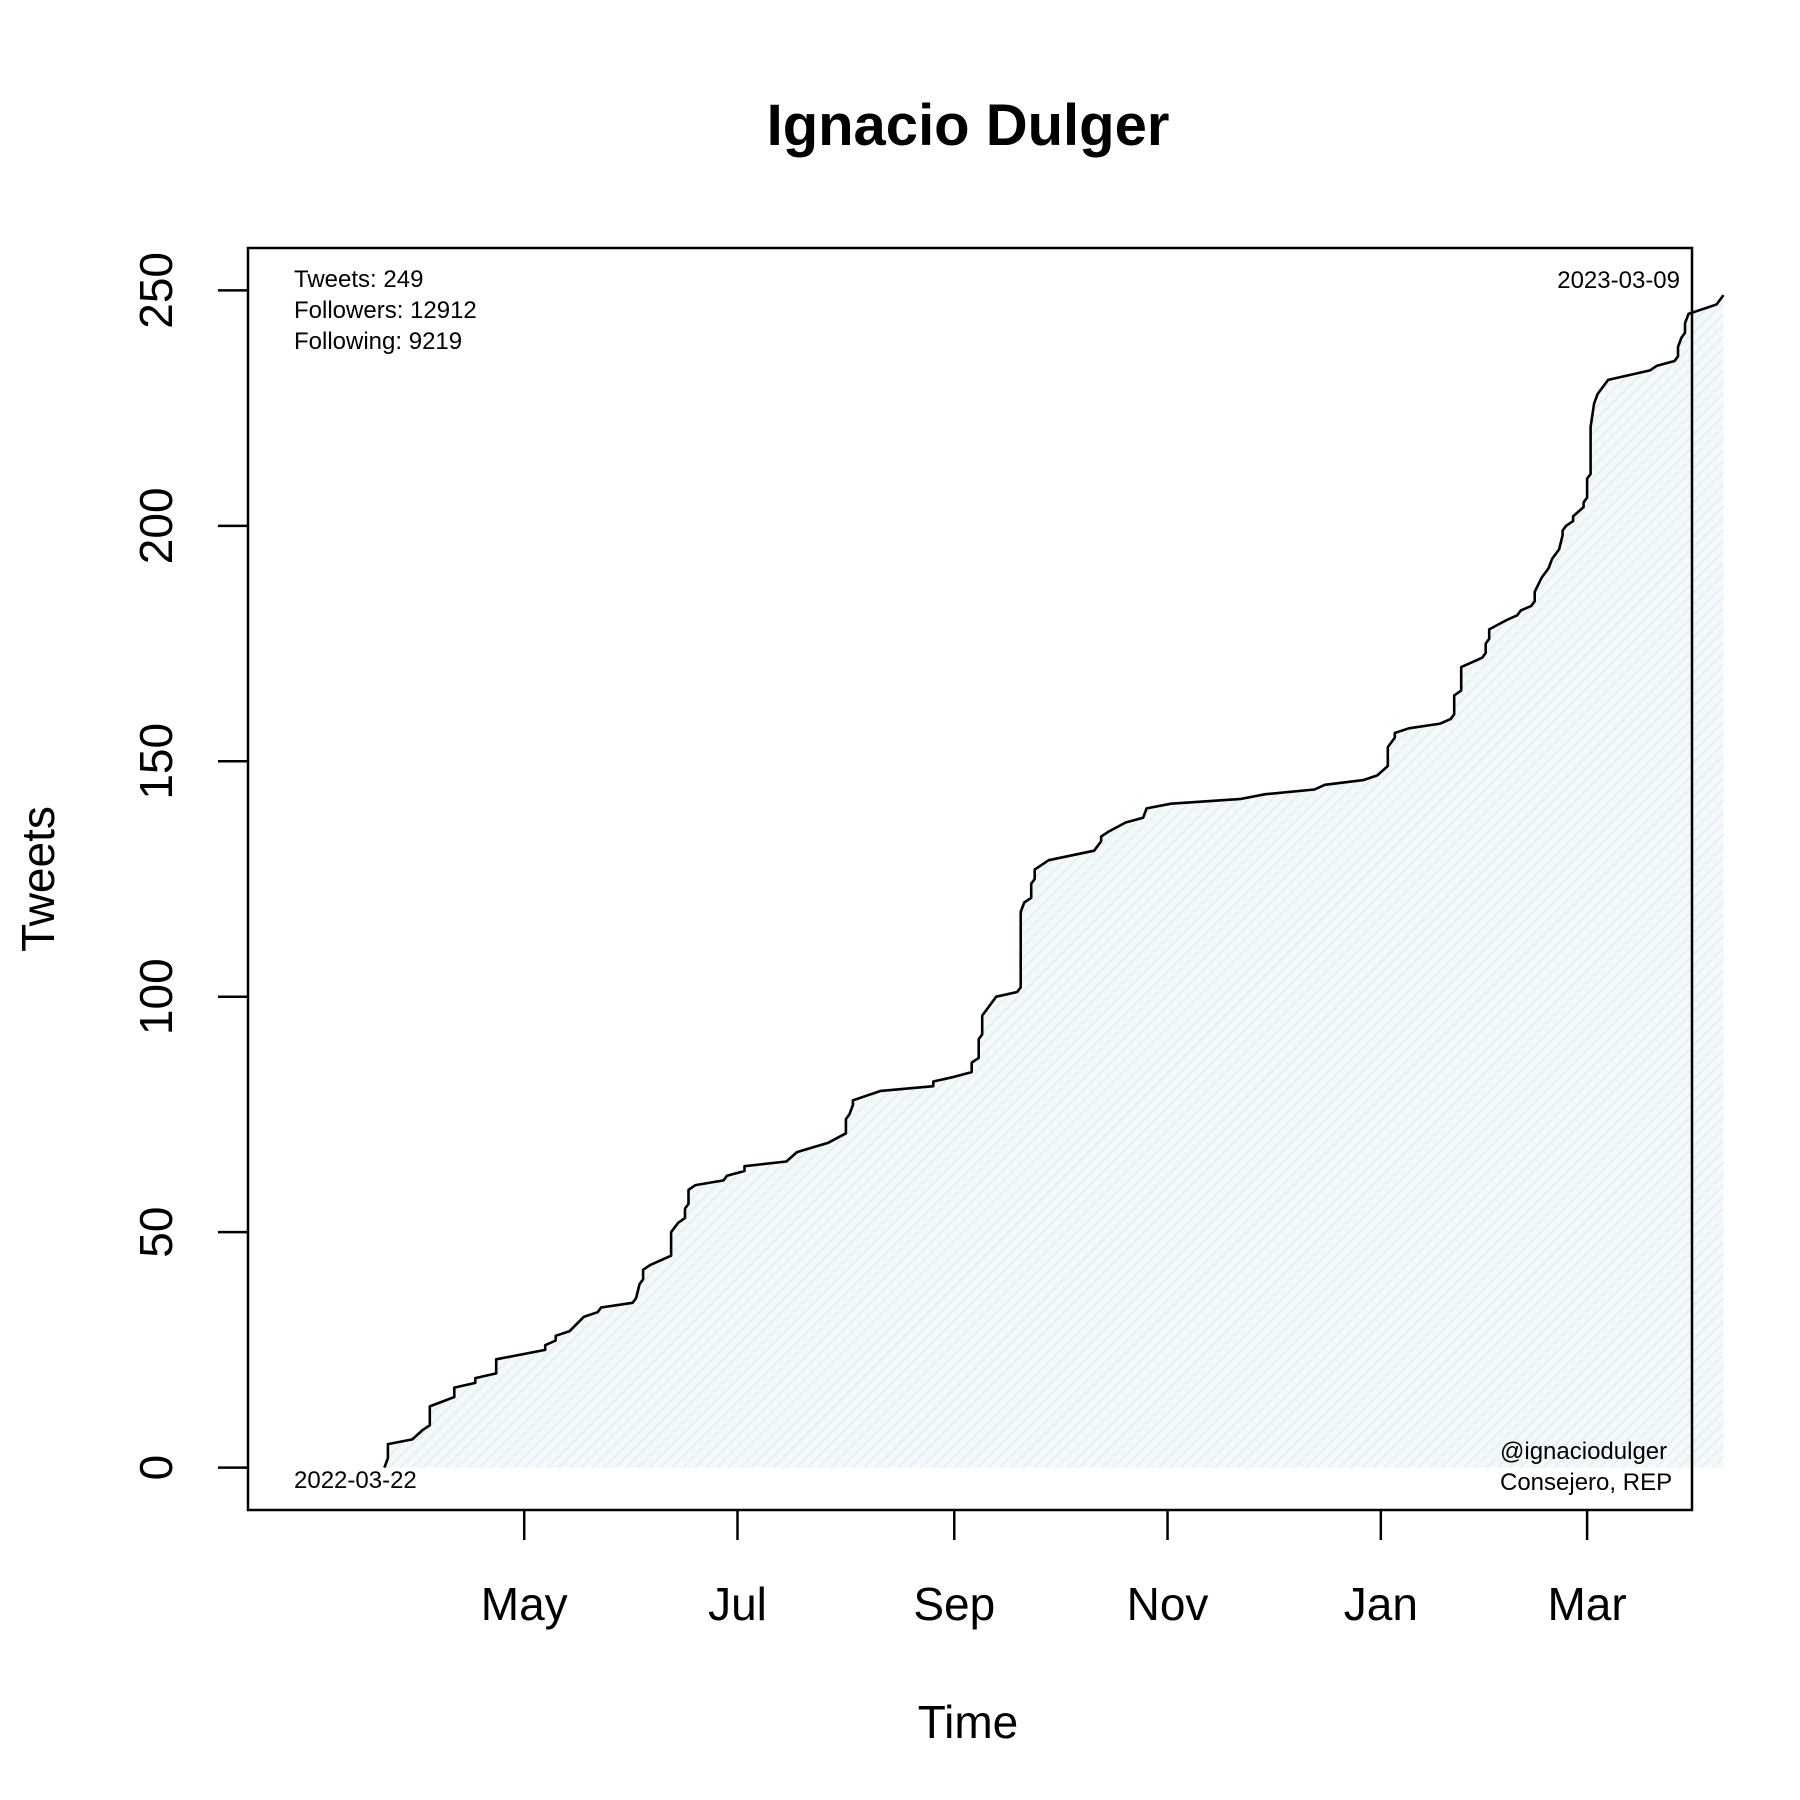 Image resolution: width=1800 pixels, height=1800 pixels. What do you see at coordinates (358, 279) in the screenshot?
I see `stats-tweets: Tweets: 249` at bounding box center [358, 279].